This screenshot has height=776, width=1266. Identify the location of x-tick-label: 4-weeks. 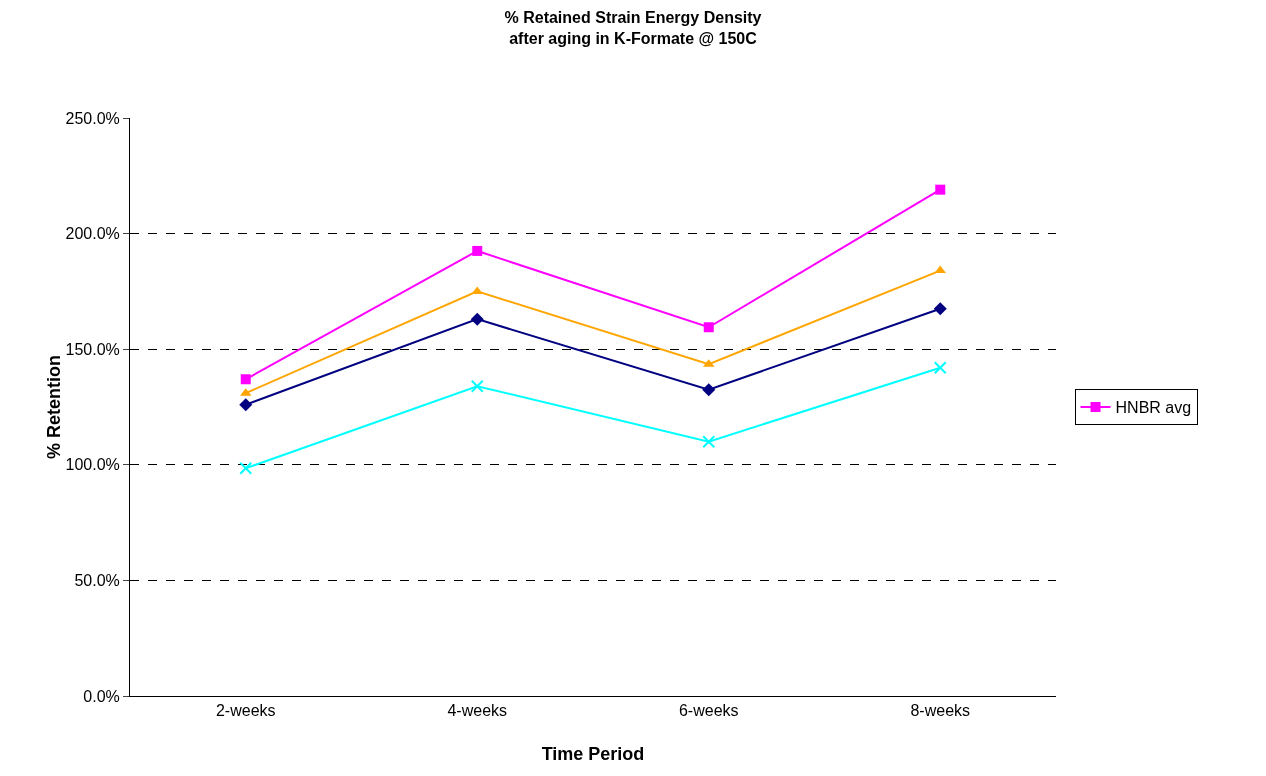
(477, 711).